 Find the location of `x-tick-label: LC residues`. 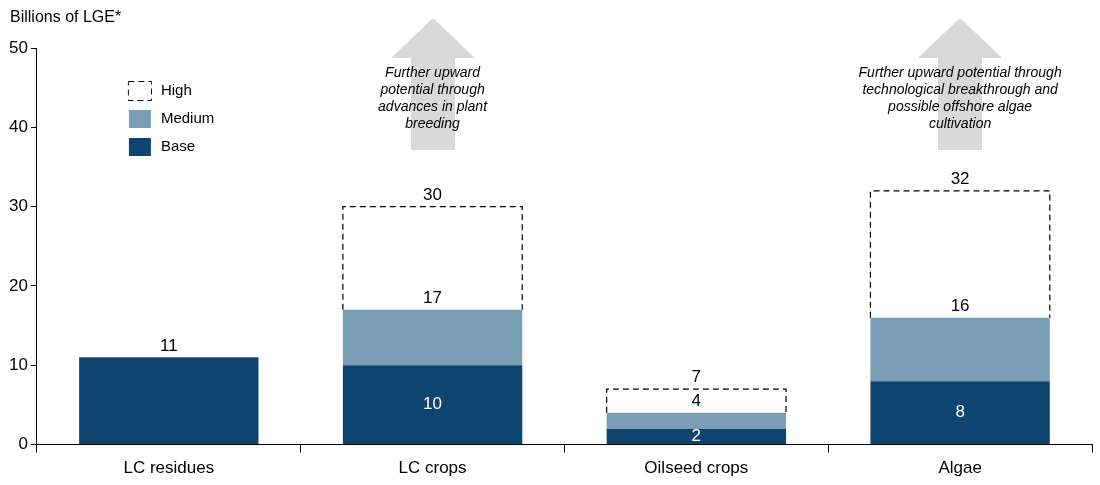

x-tick-label: LC residues is located at coordinates (169, 468).